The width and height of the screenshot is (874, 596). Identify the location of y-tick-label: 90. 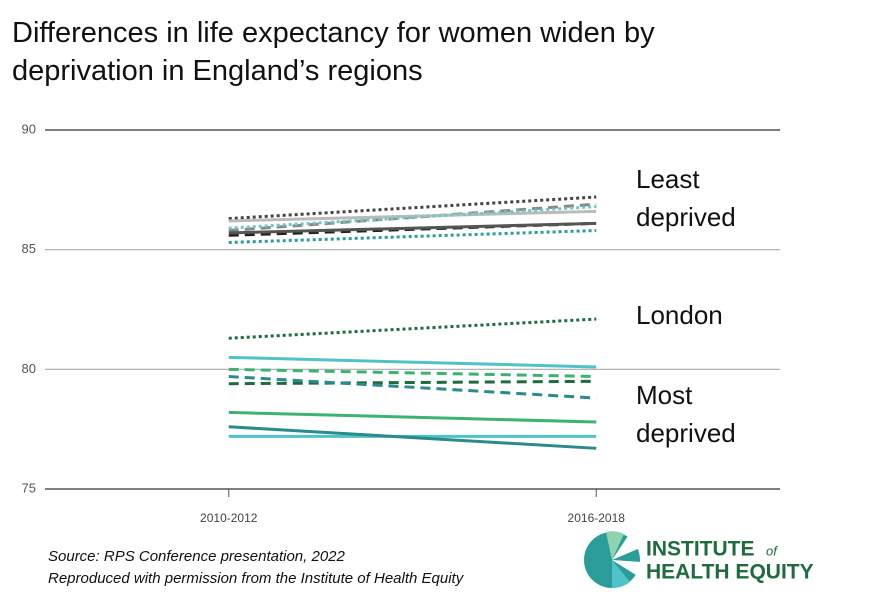
(29, 128).